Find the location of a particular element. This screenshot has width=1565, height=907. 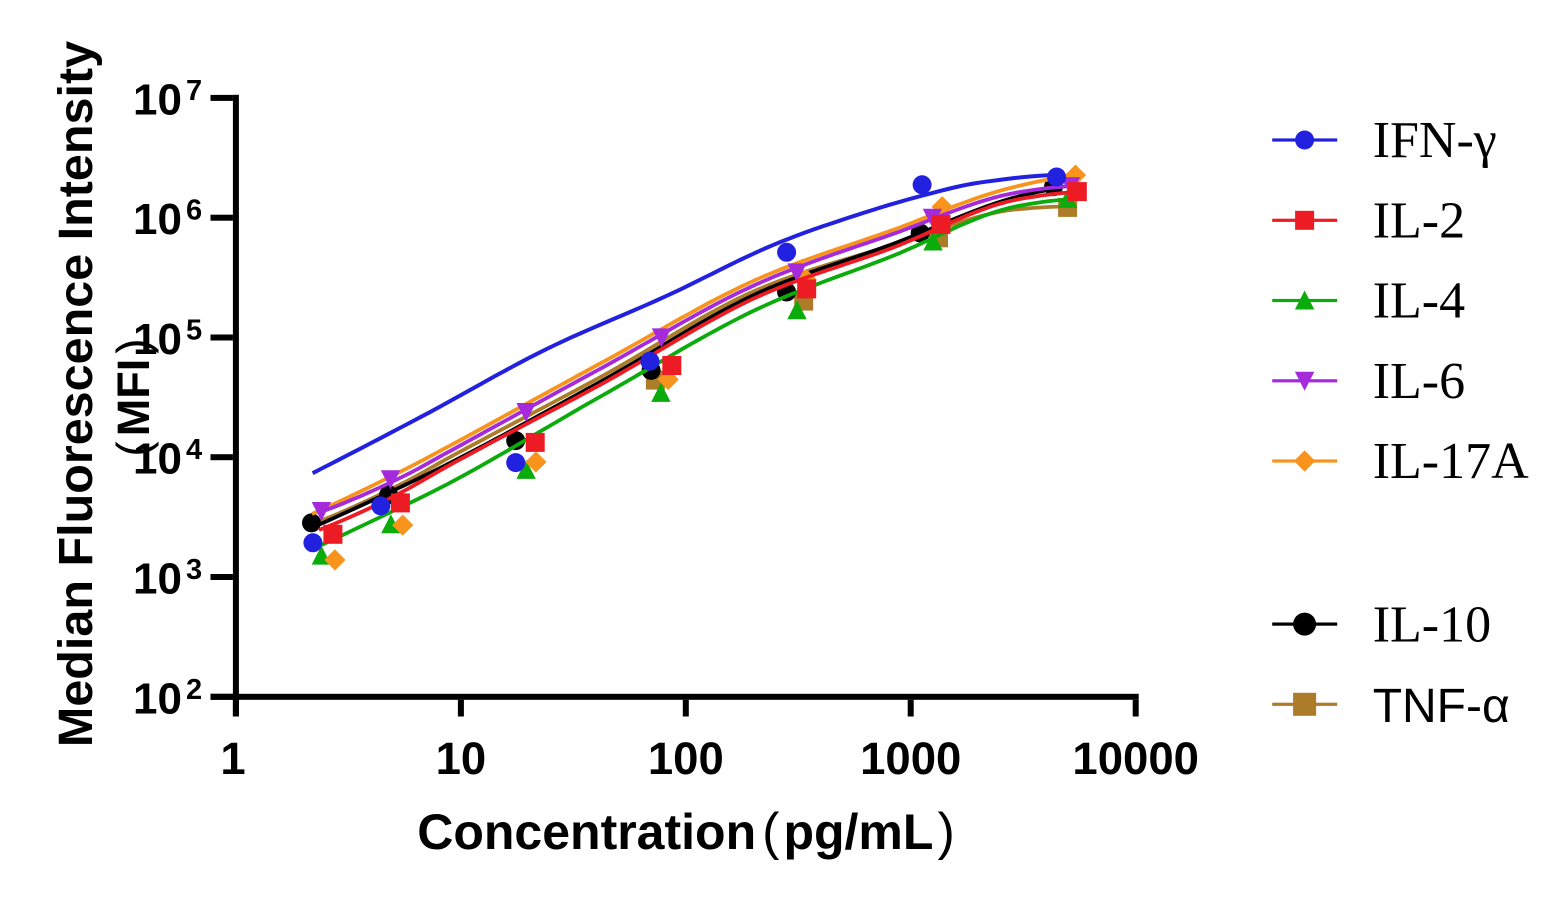

svg-text: 7 is located at coordinates (194, 91).